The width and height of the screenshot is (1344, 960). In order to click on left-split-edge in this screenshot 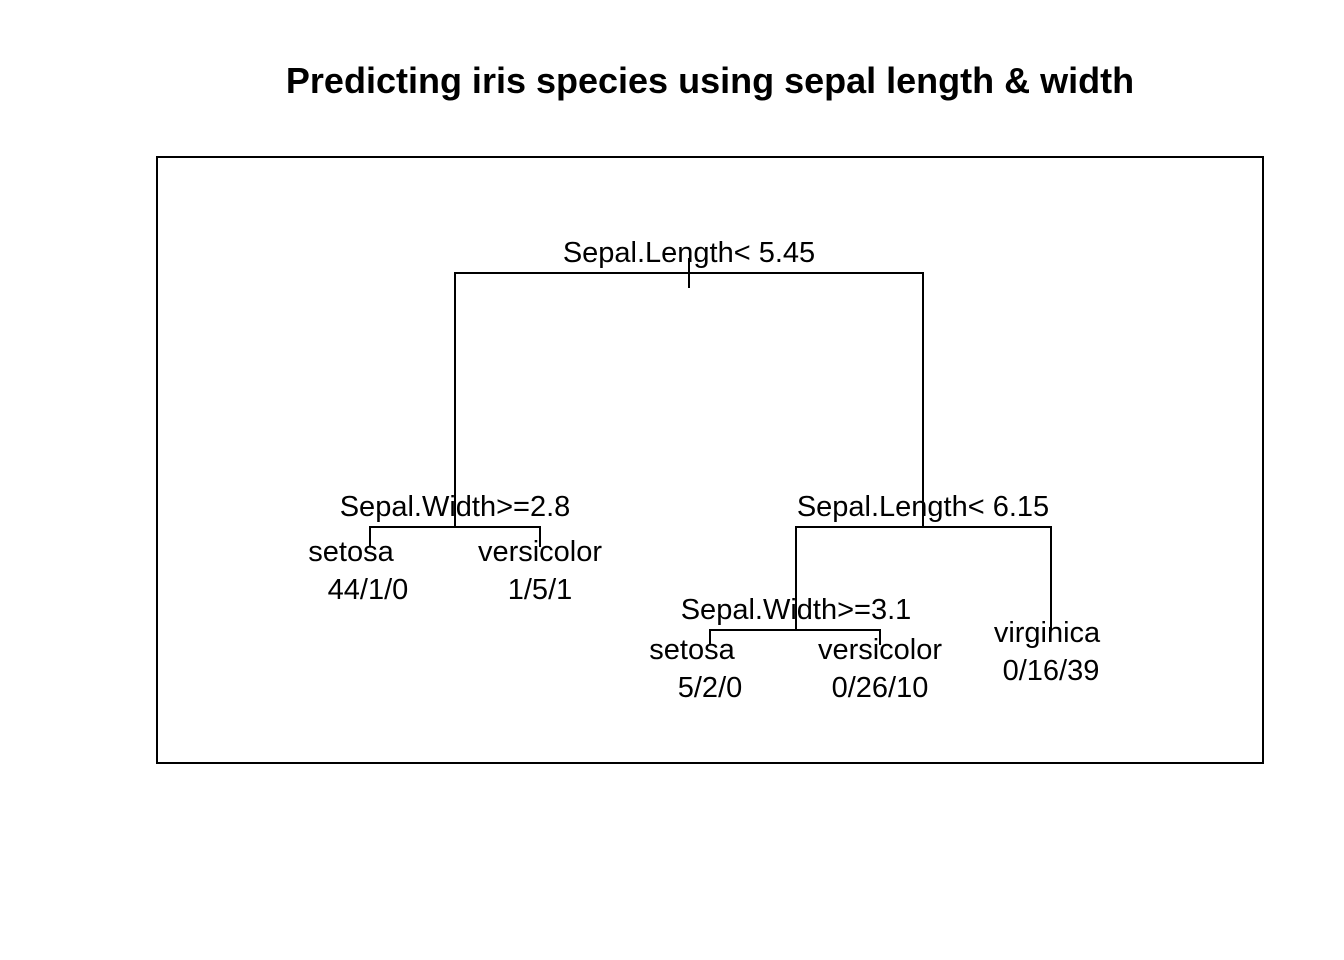, I will do `click(455, 536)`.